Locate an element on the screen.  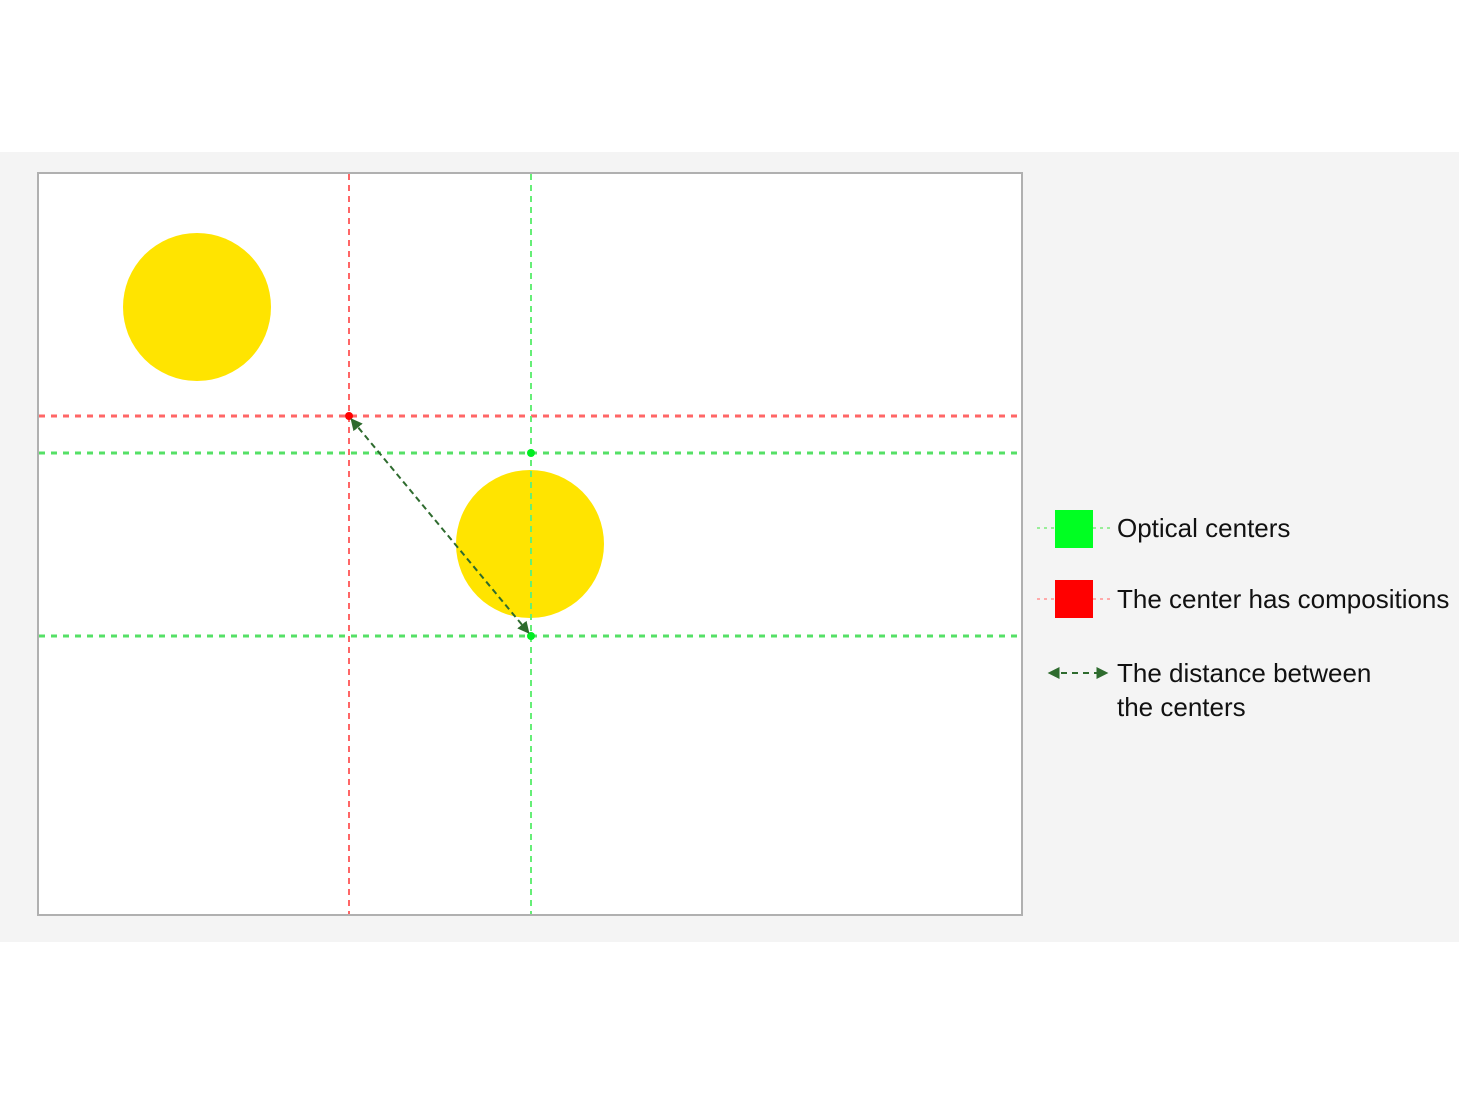
red-square-icon is located at coordinates (1075, 599).